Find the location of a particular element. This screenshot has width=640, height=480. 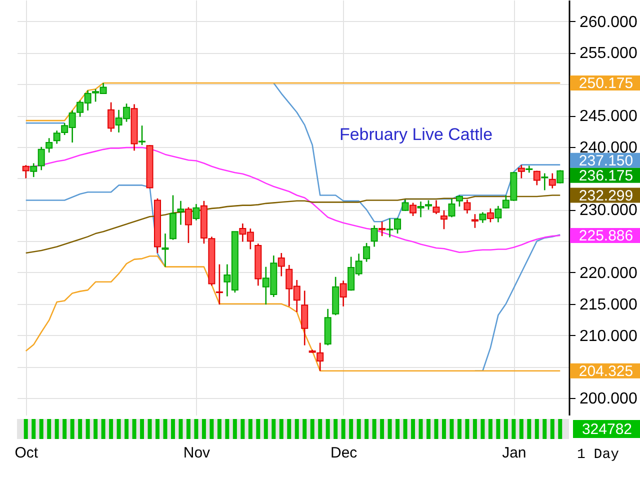

text: February Live Cattle is located at coordinates (416, 134).